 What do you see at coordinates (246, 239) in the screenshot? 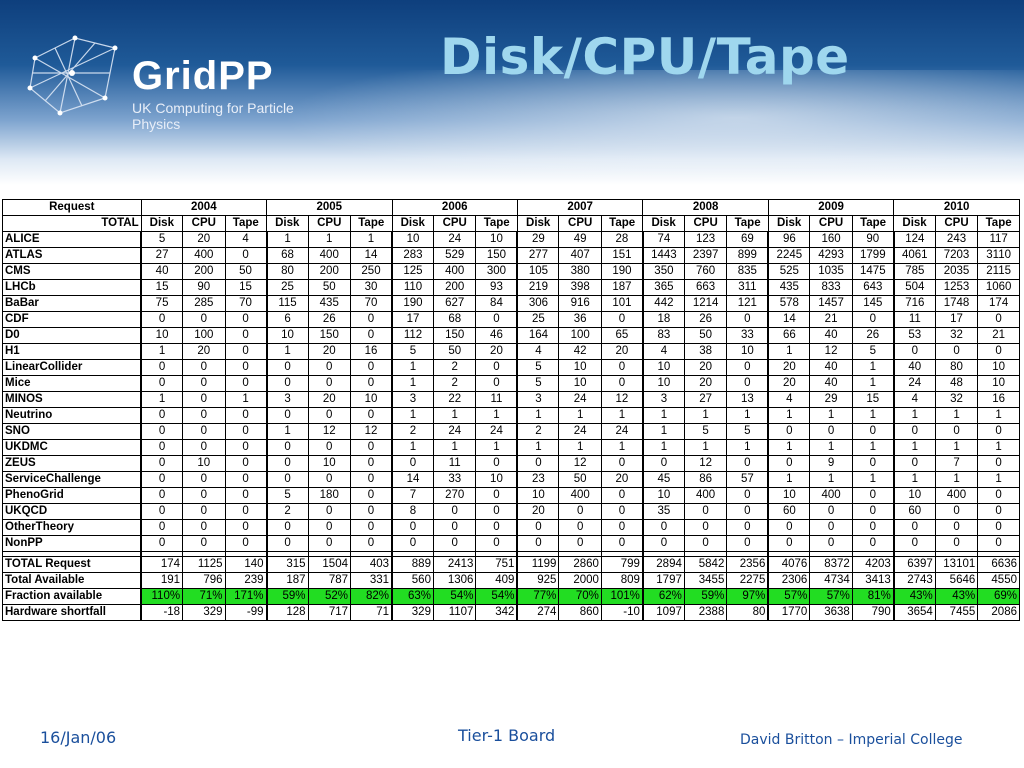
I see `table-cell: 4` at bounding box center [246, 239].